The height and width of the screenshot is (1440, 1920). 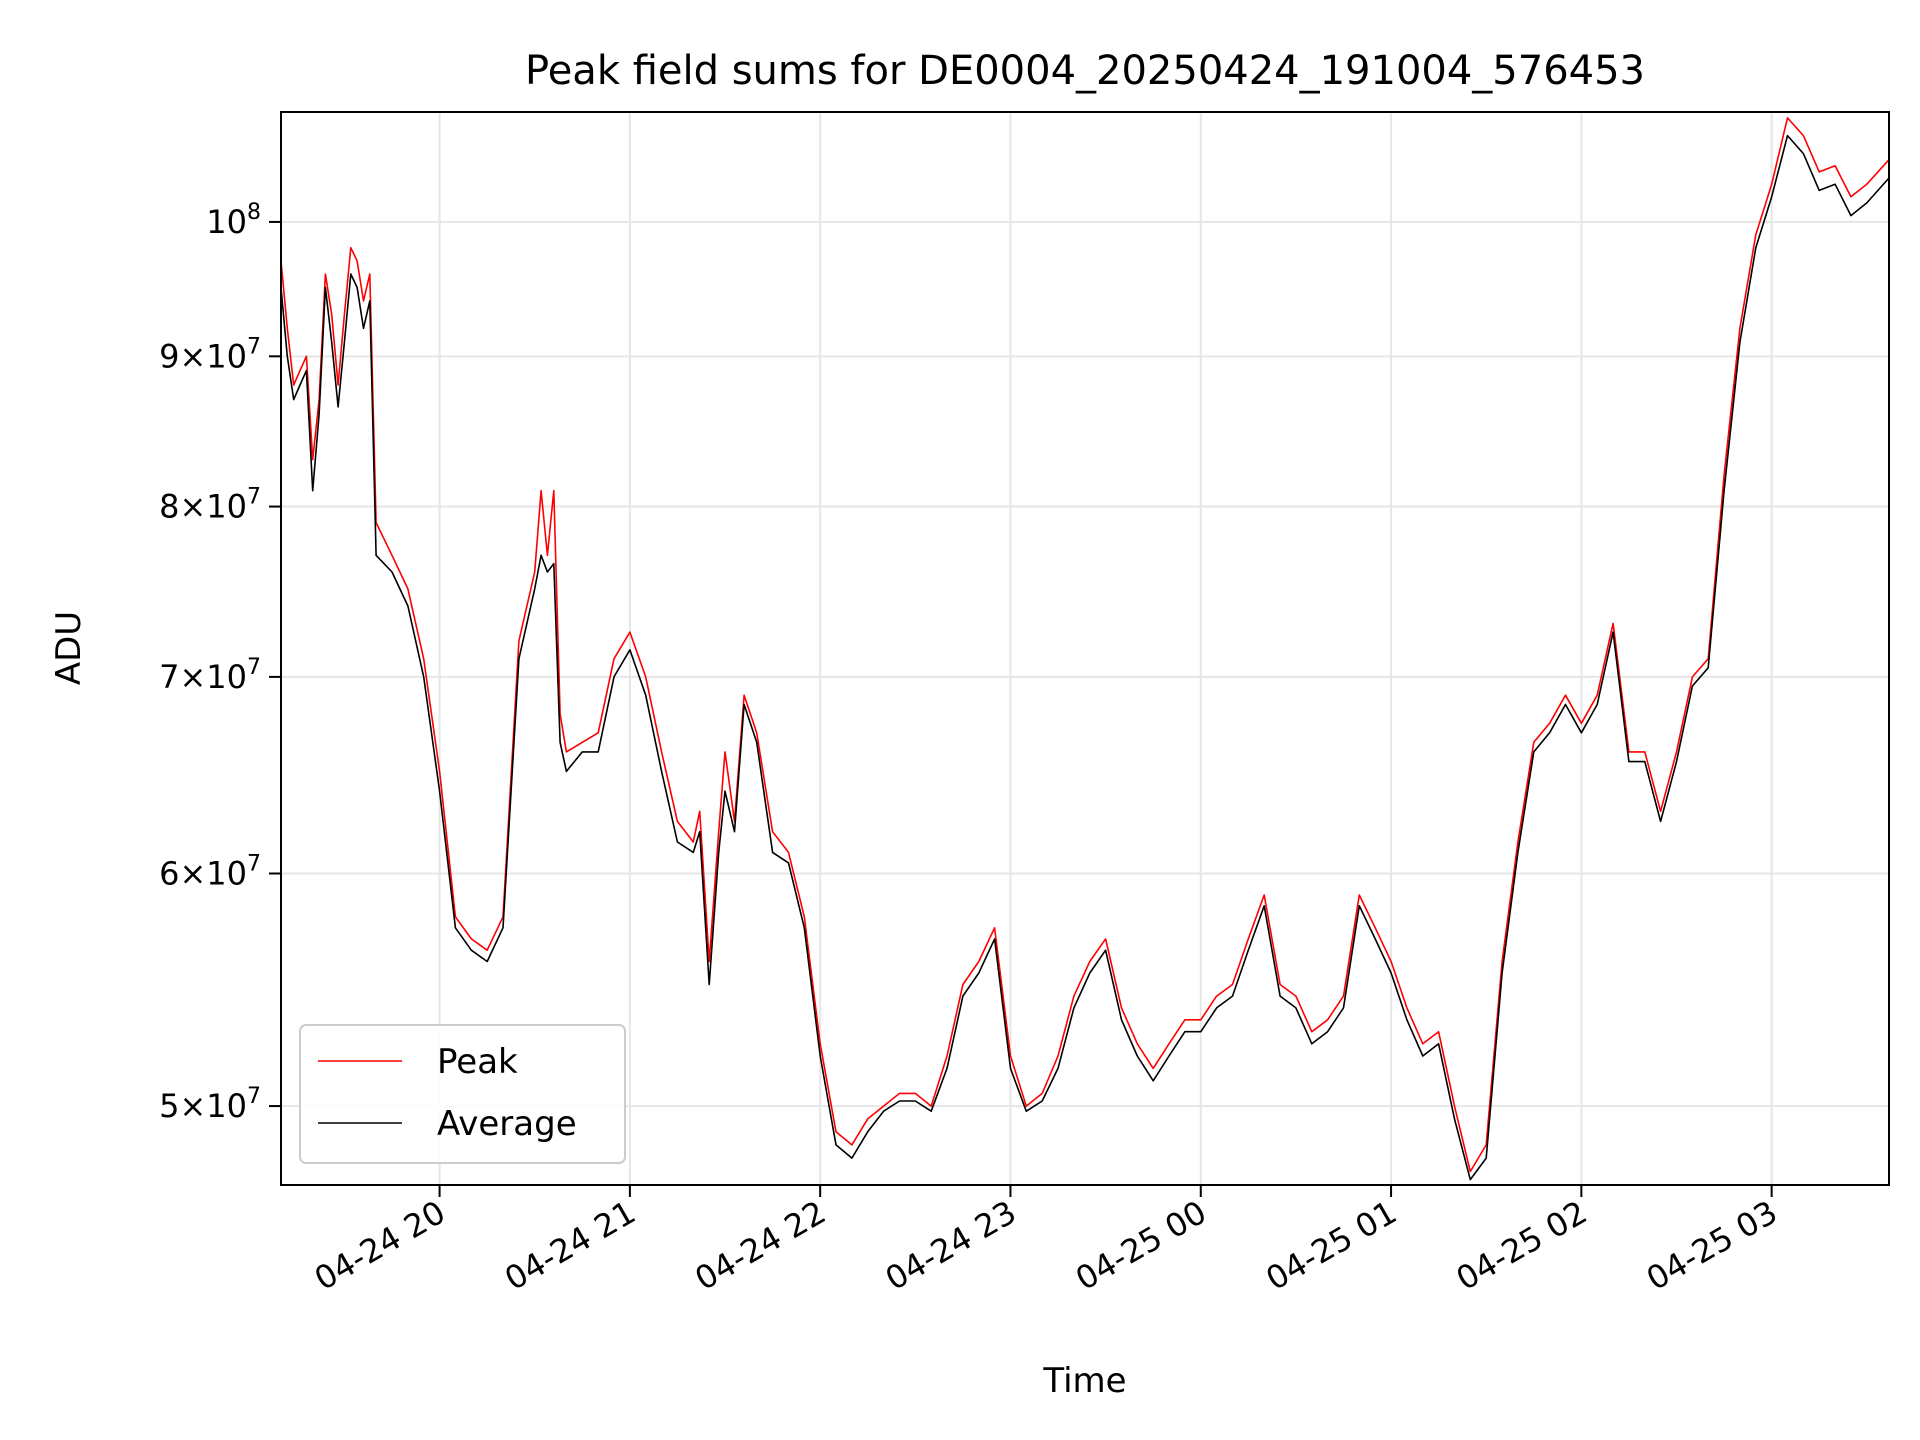 I want to click on legend-label-average: Average, so click(x=507, y=1124).